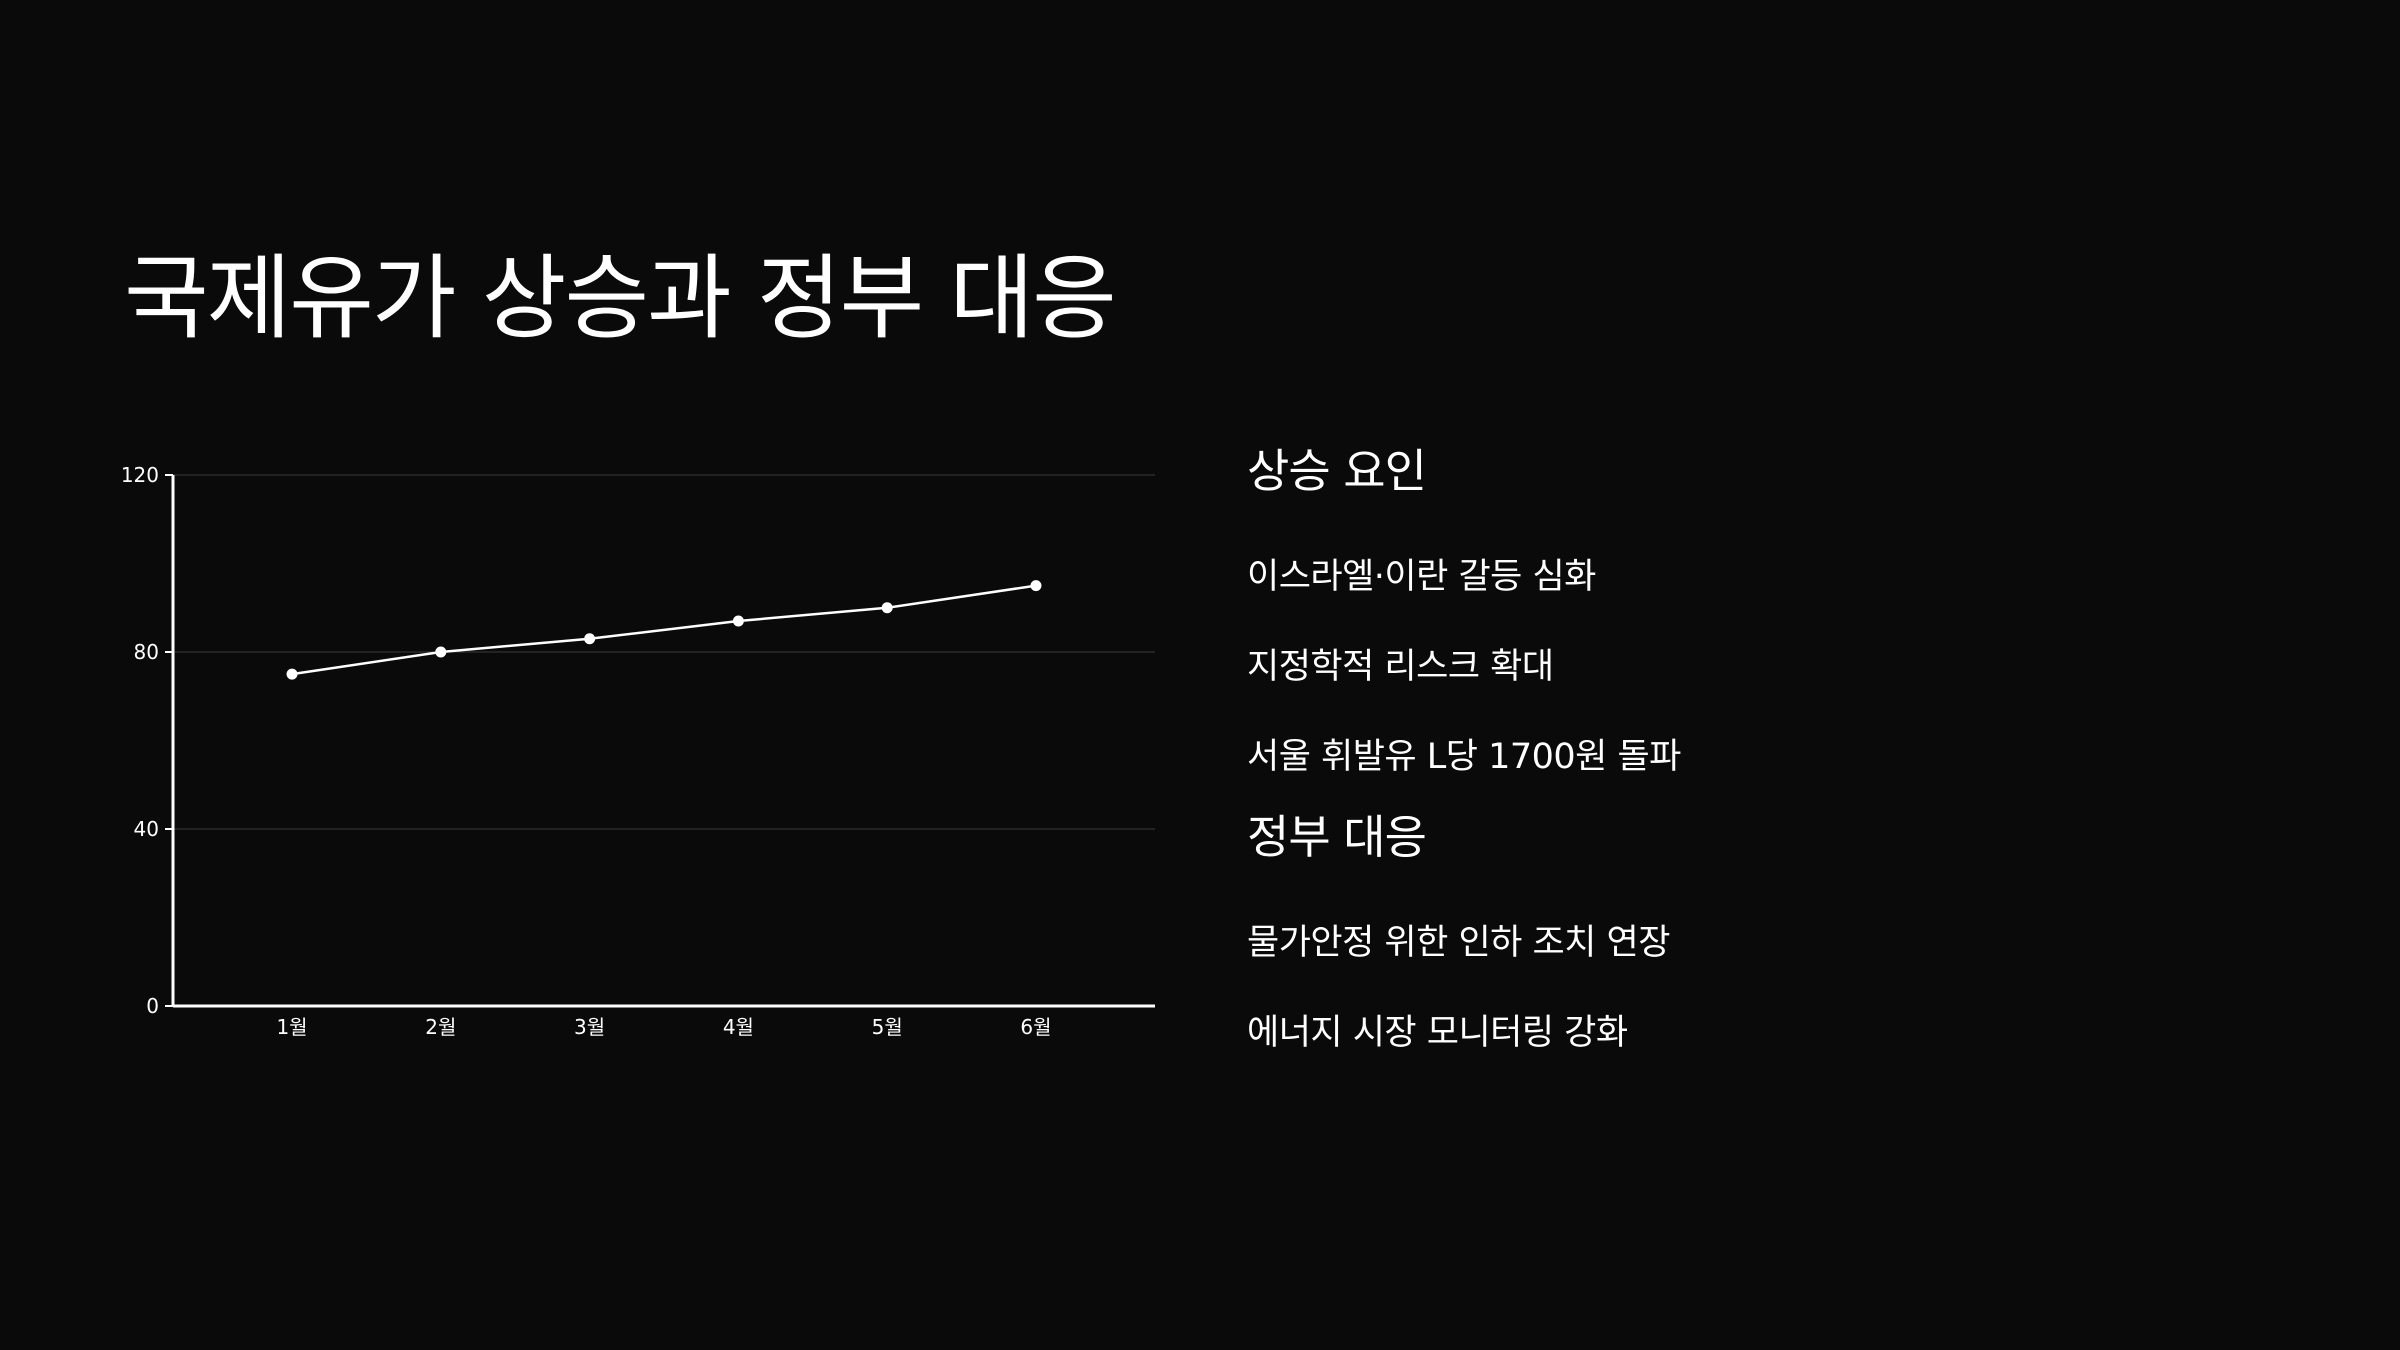 Image resolution: width=2400 pixels, height=1350 pixels. I want to click on section-heading-rise-factors: 상승 요인, so click(1337, 471).